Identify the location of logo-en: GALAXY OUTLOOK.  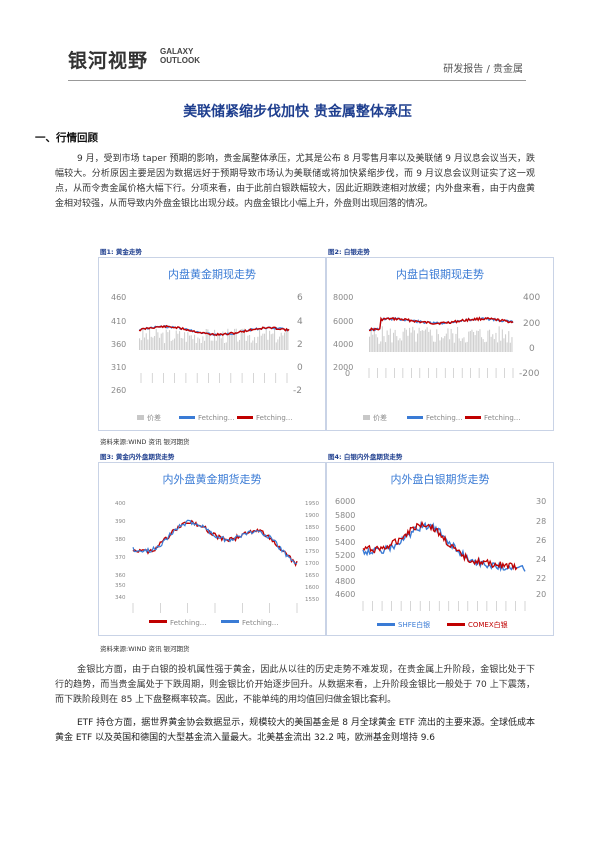
(180, 56).